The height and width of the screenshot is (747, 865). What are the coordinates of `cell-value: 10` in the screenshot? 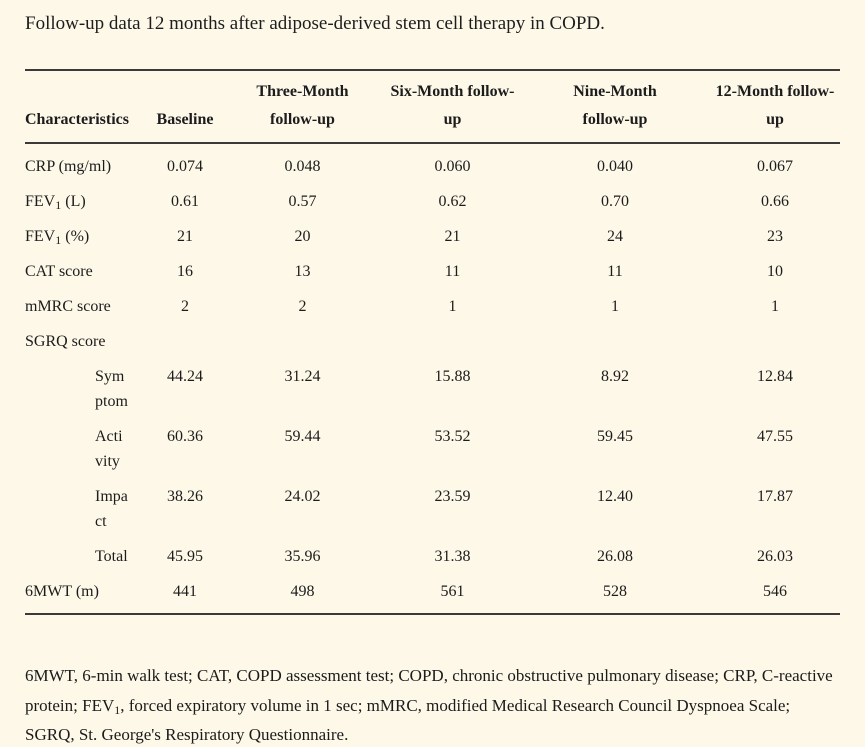 It's located at (775, 271).